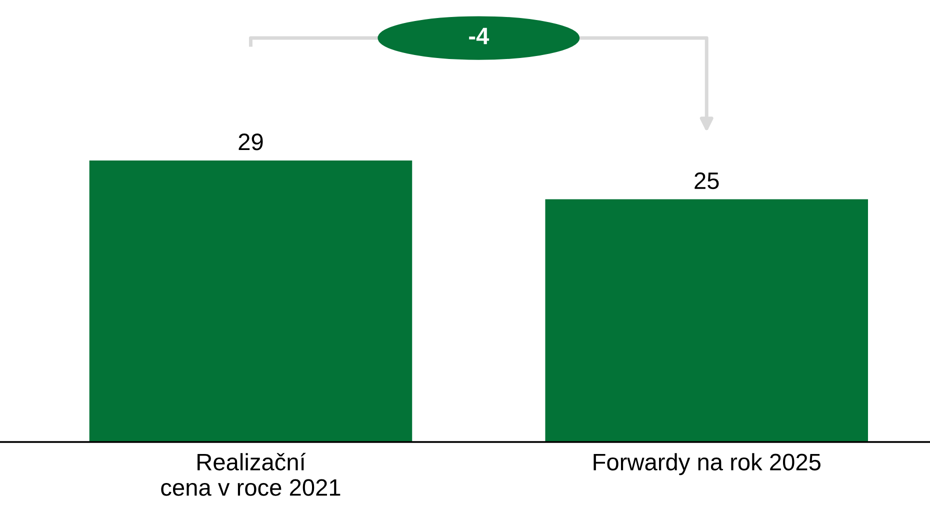 This screenshot has width=930, height=519. What do you see at coordinates (250, 142) in the screenshot?
I see `data-label: 29` at bounding box center [250, 142].